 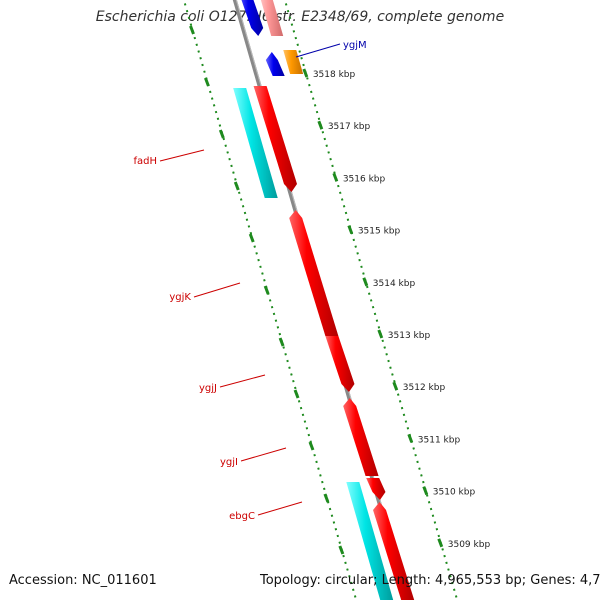 What do you see at coordinates (229, 462) in the screenshot?
I see `gene-label-ygjI: ygjI` at bounding box center [229, 462].